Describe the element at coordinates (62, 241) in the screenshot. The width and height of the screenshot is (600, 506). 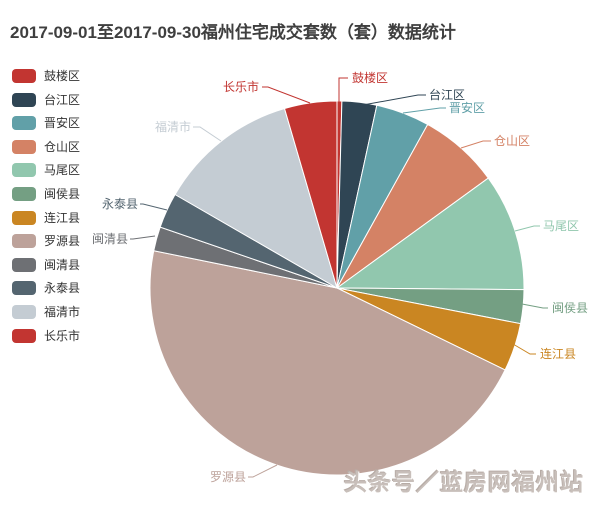
I see `legend-label: 罗源县` at that location.